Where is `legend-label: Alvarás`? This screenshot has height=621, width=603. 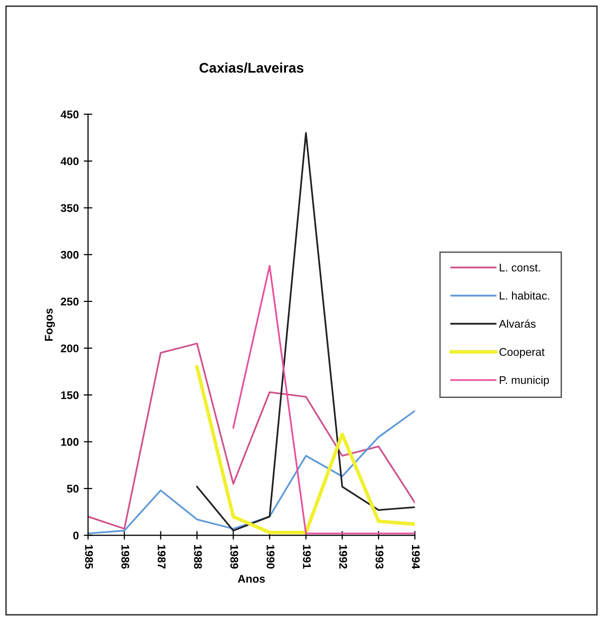
legend-label: Alvarás is located at coordinates (517, 323).